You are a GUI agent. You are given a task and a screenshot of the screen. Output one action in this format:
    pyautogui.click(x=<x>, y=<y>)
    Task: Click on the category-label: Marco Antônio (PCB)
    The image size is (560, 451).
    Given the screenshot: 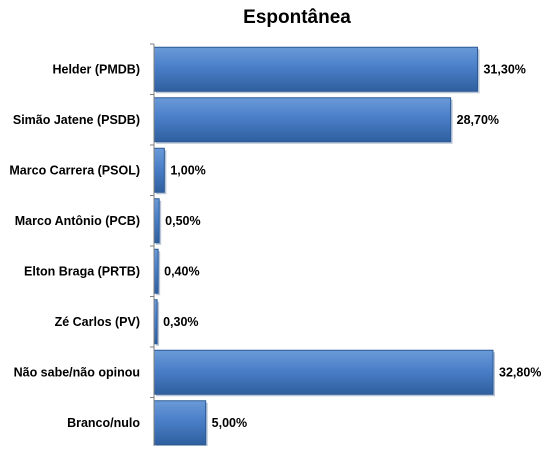 What is the action you would take?
    pyautogui.click(x=77, y=221)
    